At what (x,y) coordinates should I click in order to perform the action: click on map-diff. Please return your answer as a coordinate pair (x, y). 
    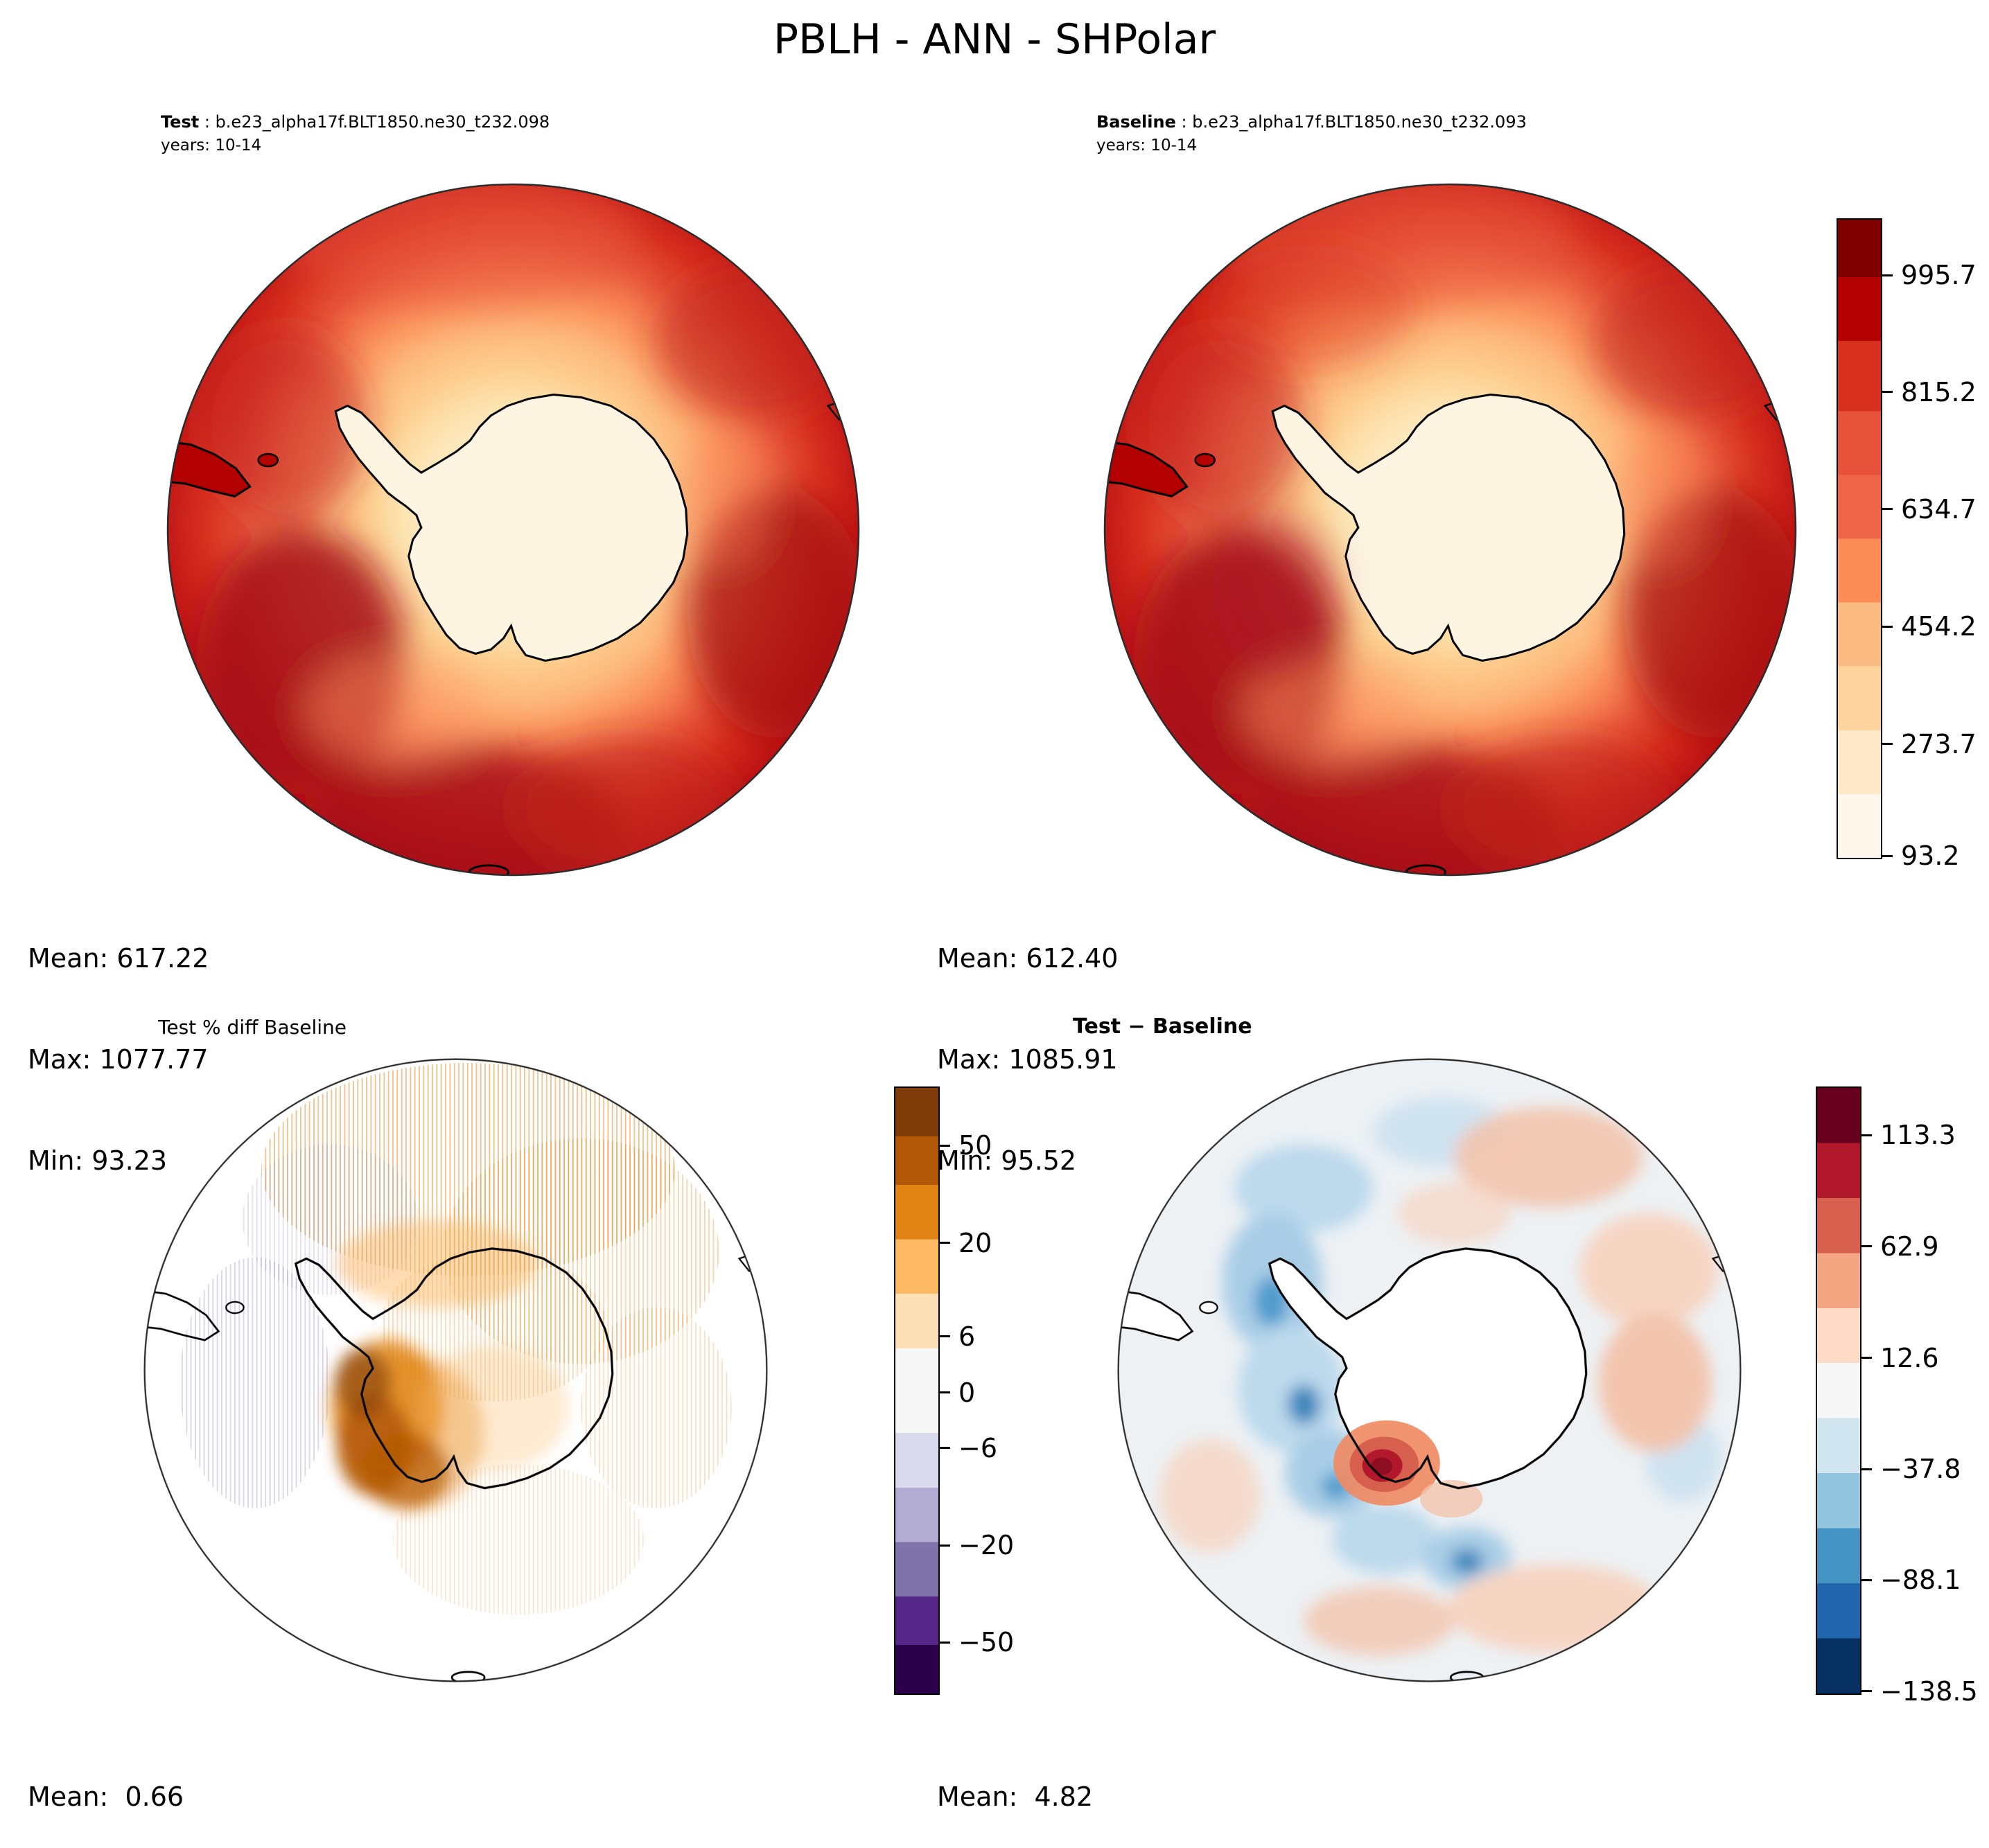
    Looking at the image, I should click on (1429, 1370).